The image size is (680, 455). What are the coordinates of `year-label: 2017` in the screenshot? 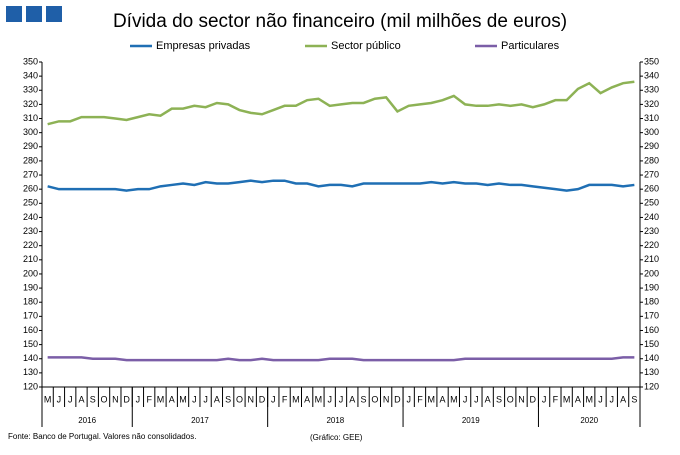 It's located at (200, 420).